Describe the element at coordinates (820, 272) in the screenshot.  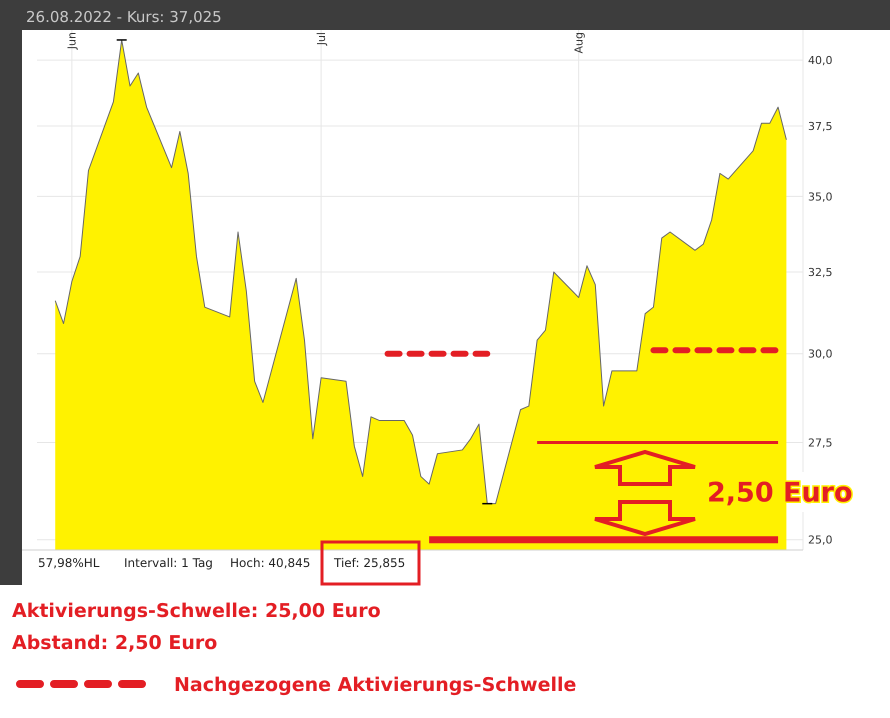
I see `y-tick-label: 32,5` at that location.